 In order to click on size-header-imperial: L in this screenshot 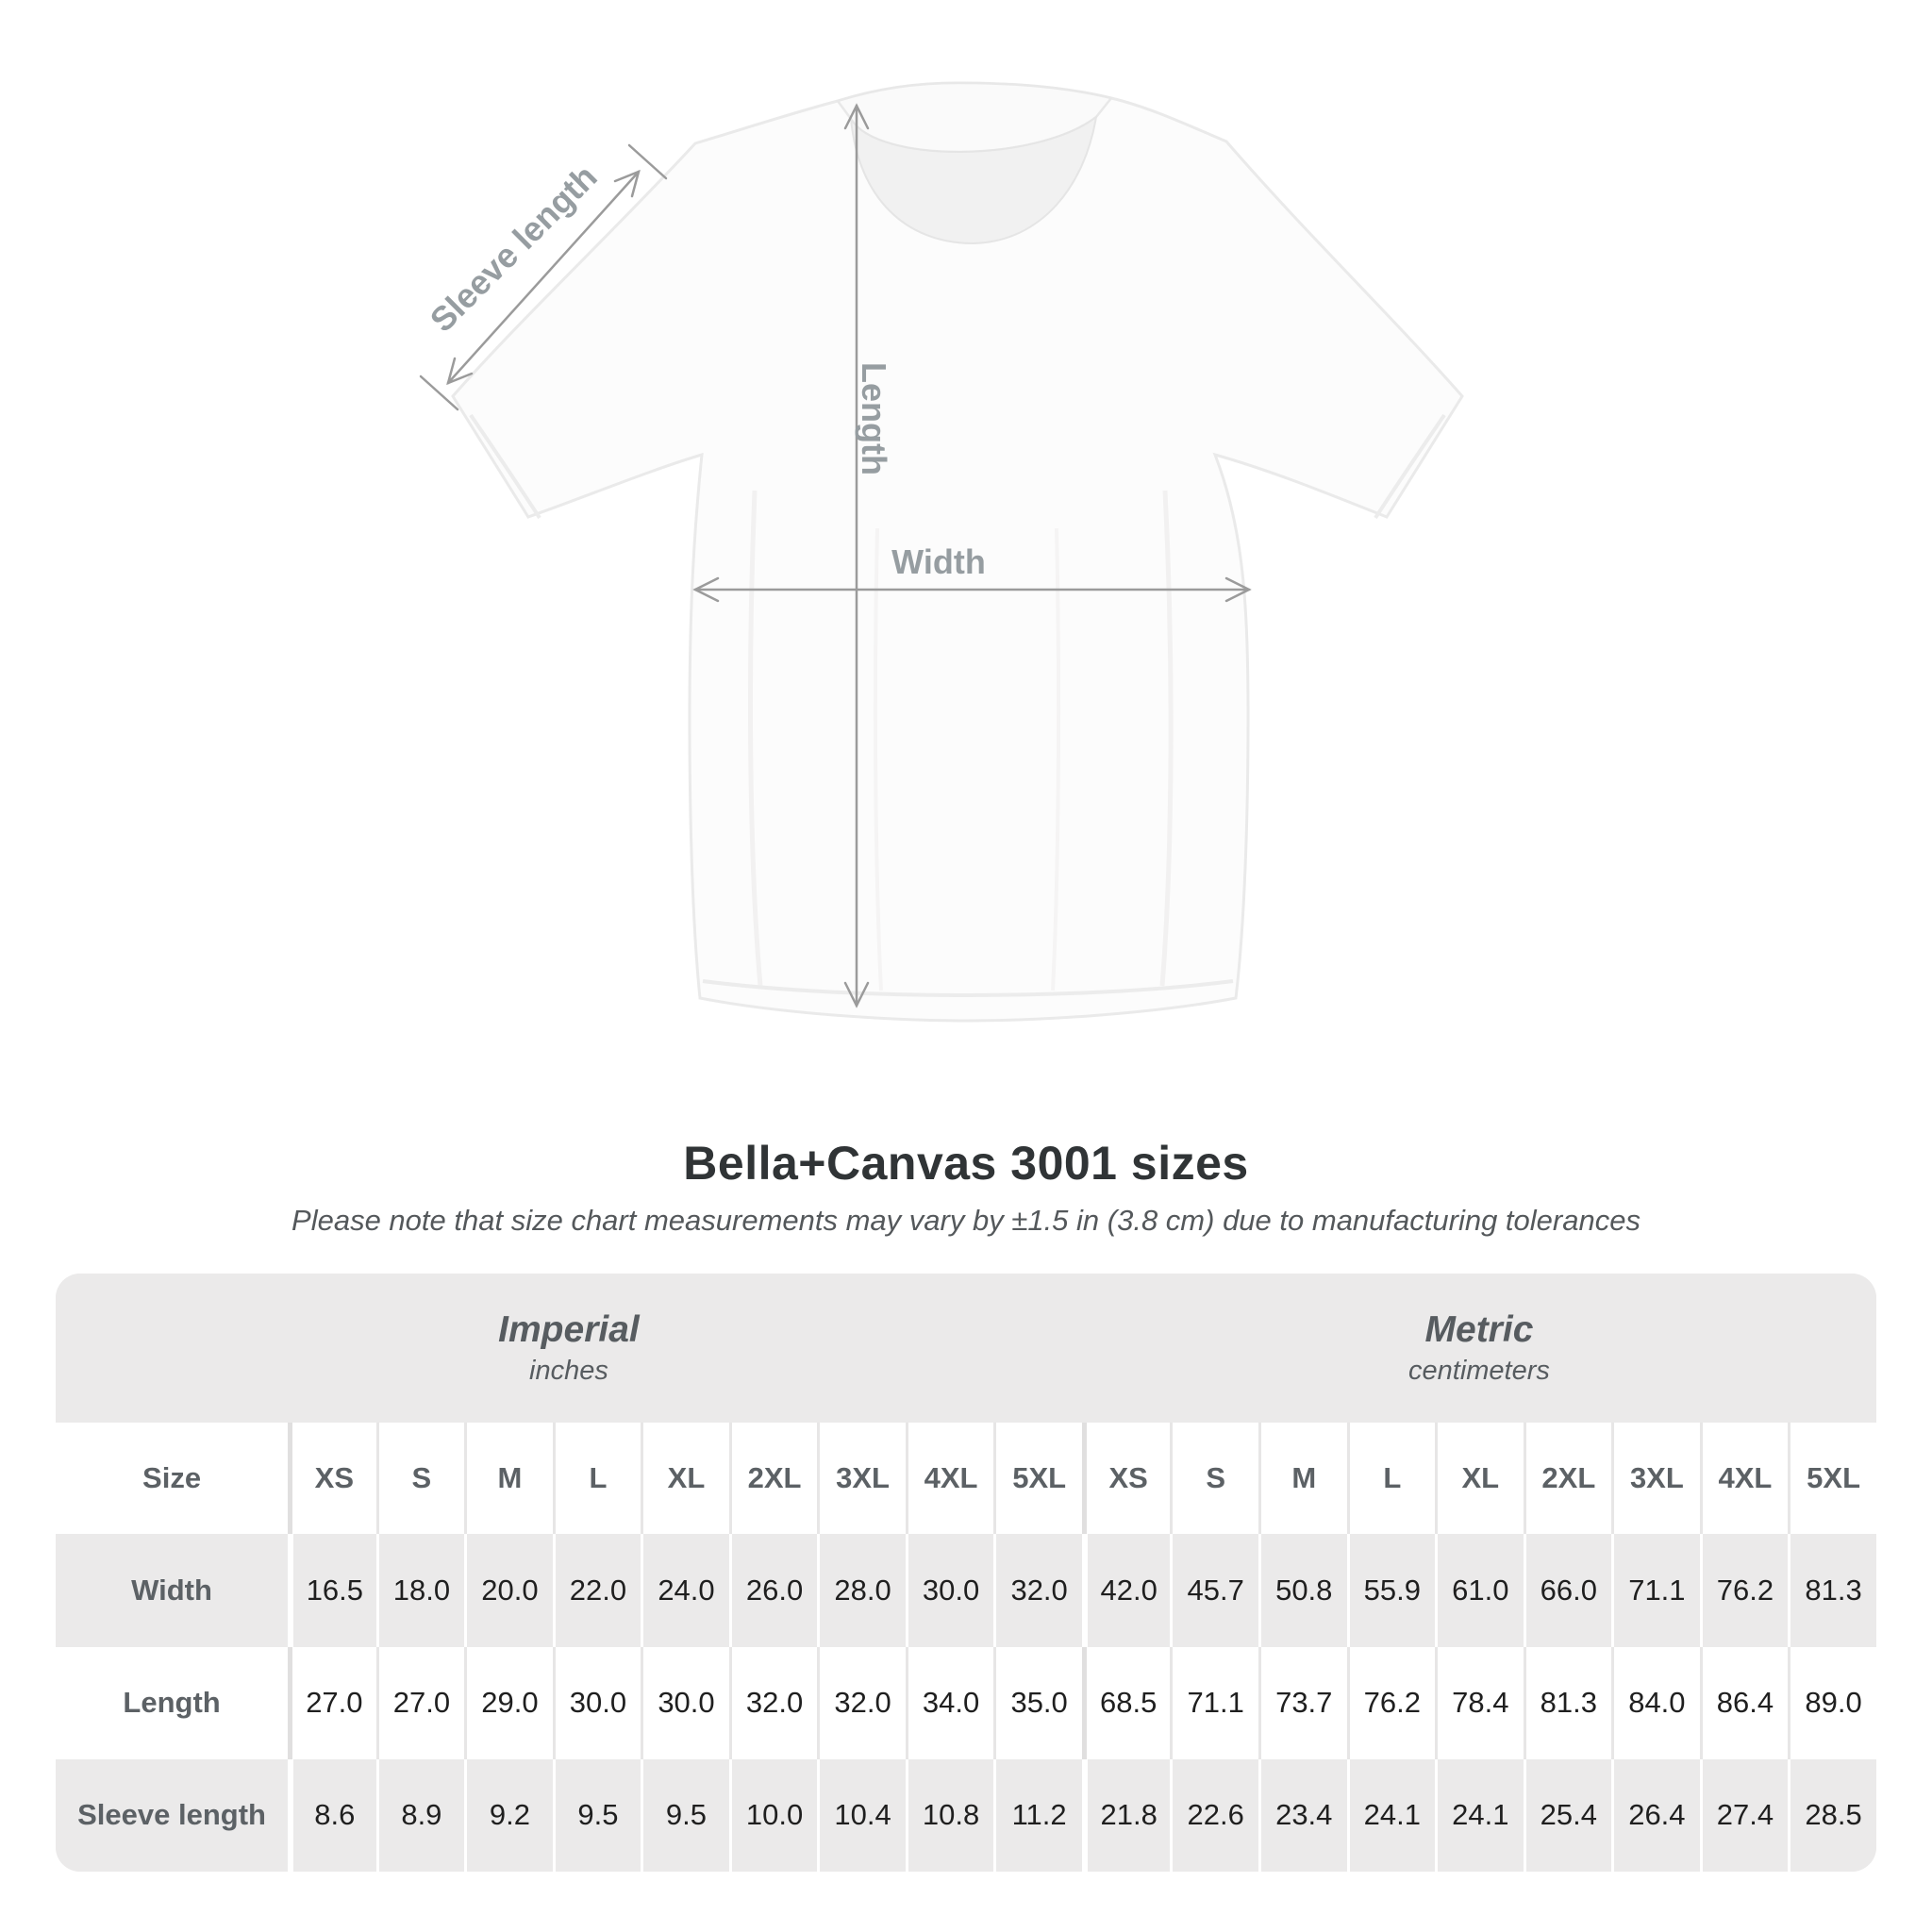, I will do `click(596, 1479)`.